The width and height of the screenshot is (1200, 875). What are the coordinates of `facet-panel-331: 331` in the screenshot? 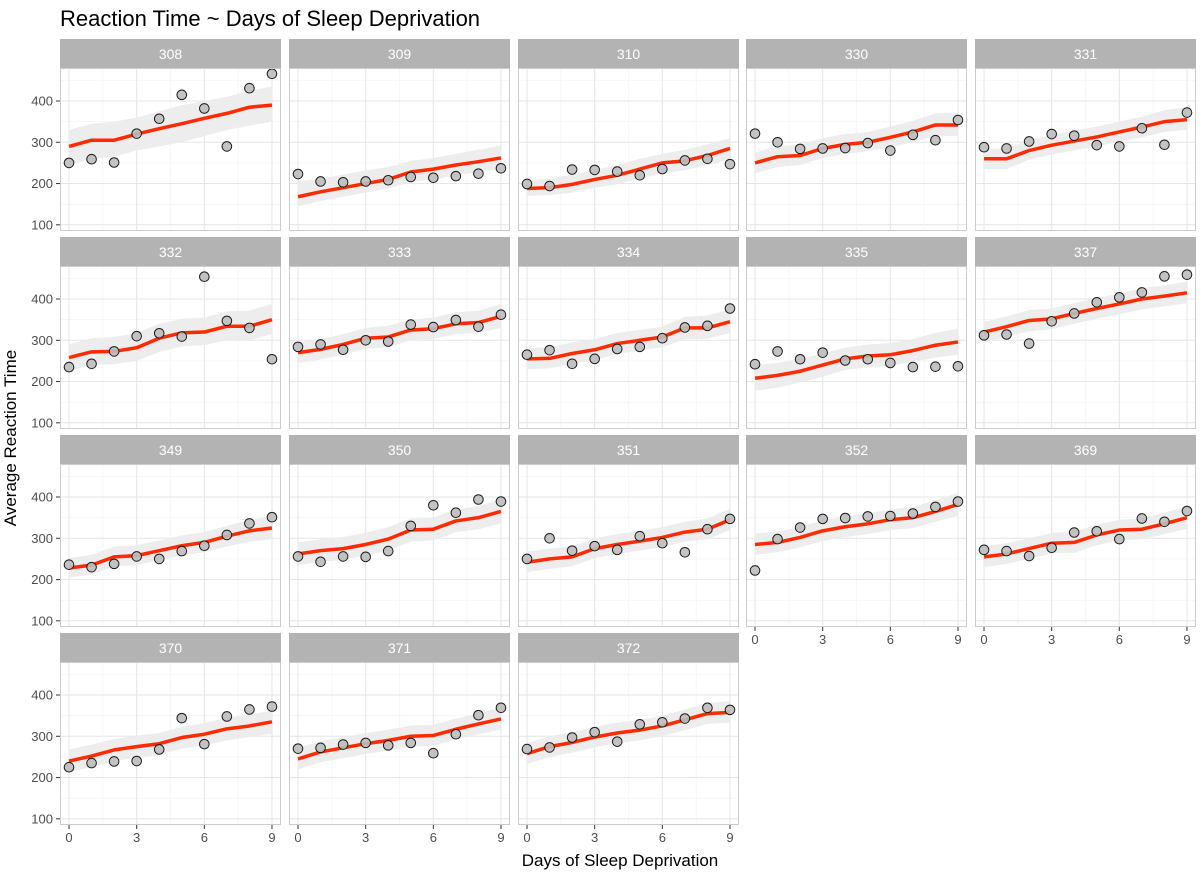 It's located at (1085, 135).